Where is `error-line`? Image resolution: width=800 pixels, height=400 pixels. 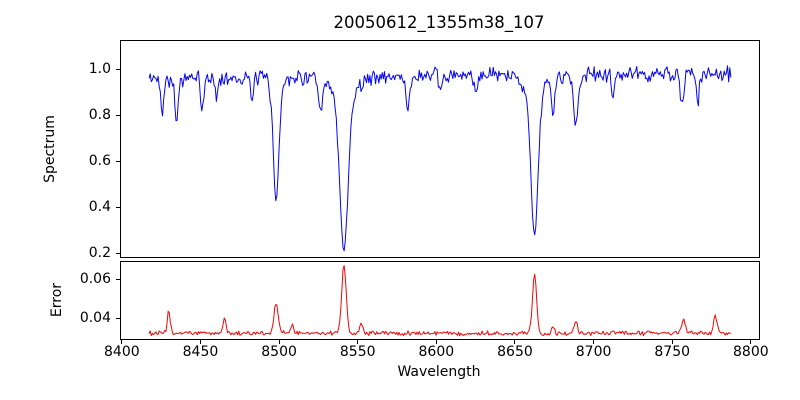
error-line is located at coordinates (439, 301).